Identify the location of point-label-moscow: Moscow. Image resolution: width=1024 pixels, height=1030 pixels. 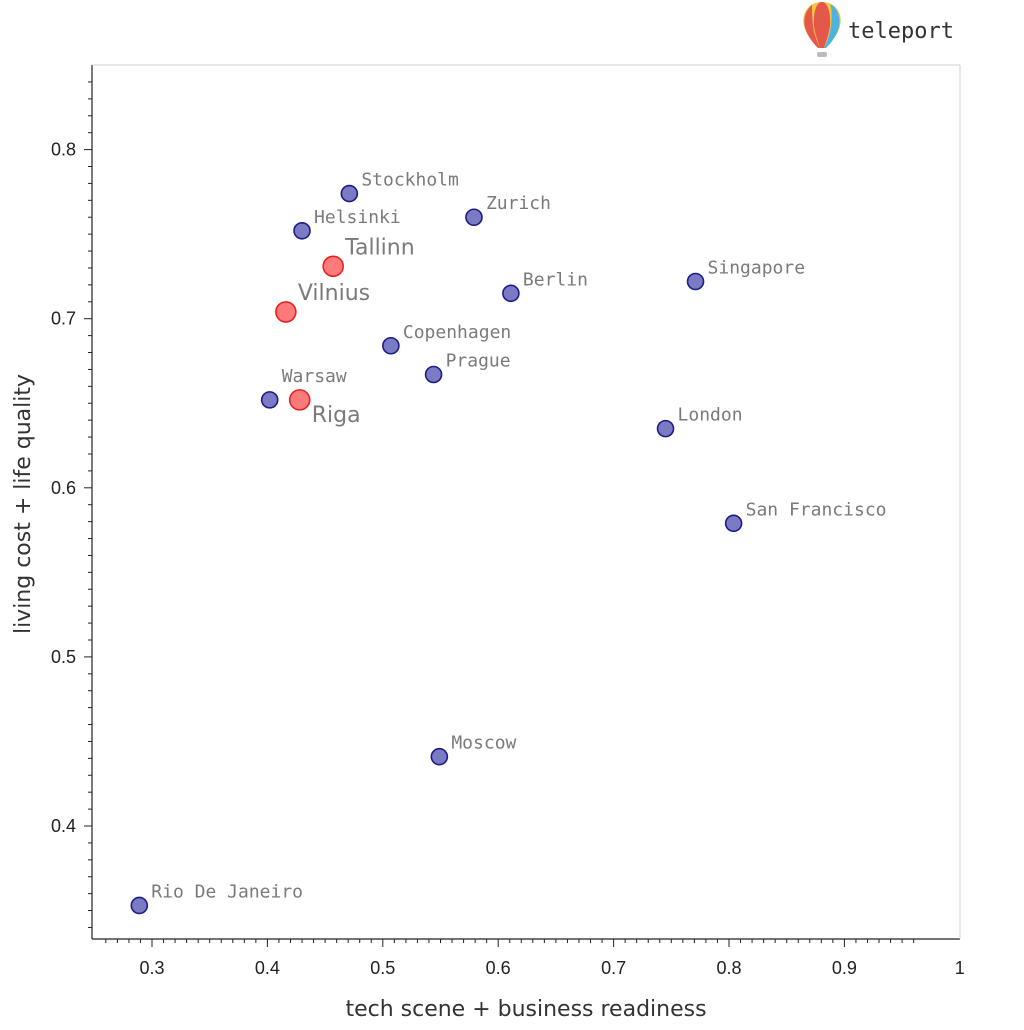
(483, 743).